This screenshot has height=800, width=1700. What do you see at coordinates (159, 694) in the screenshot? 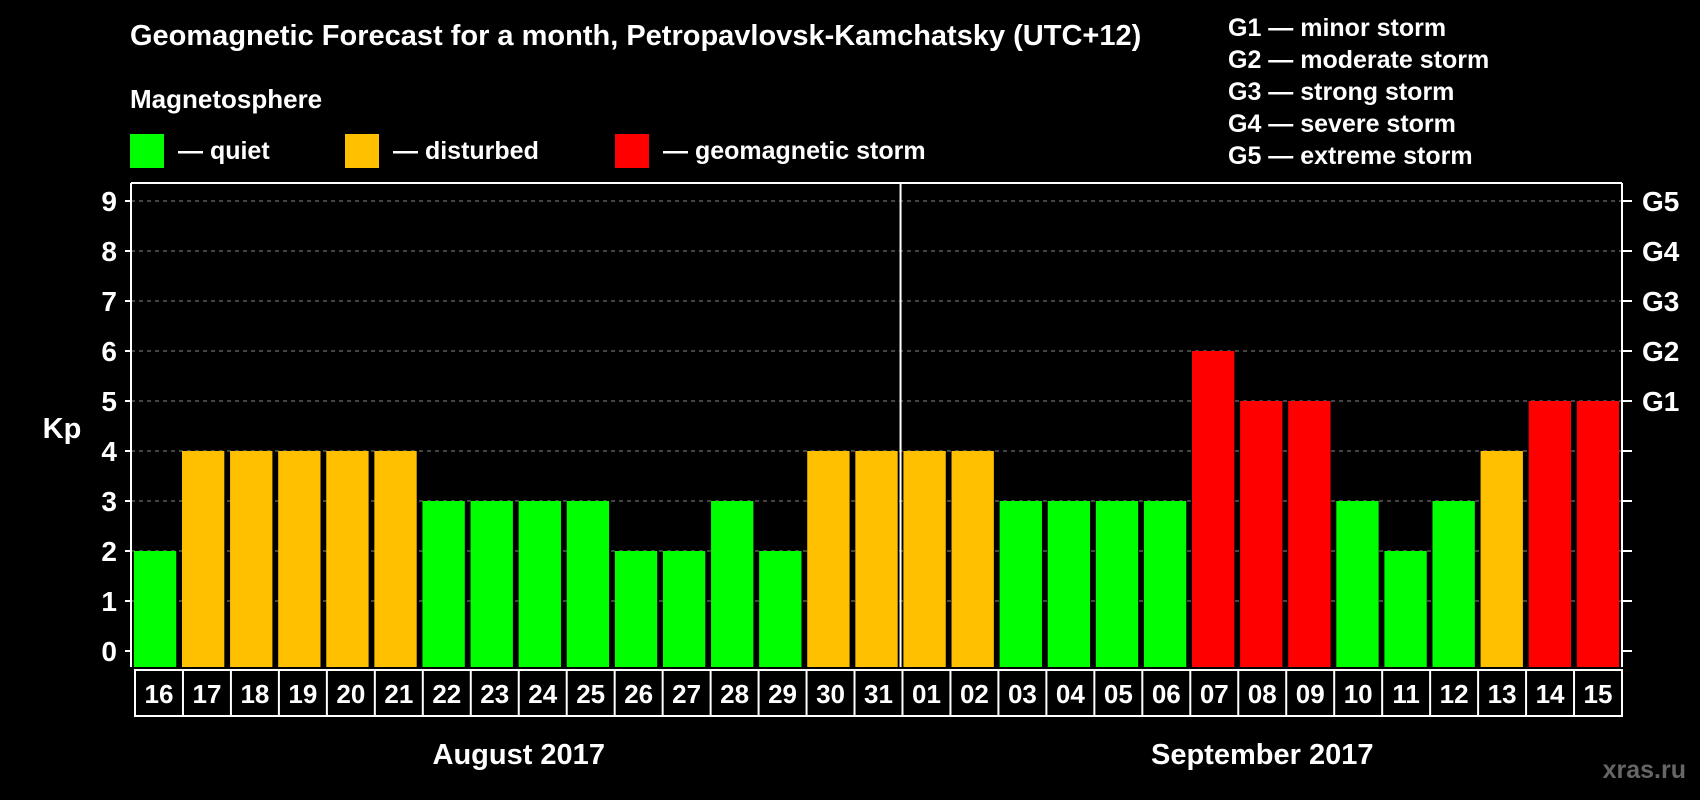
I see `date-label-16: 16` at bounding box center [159, 694].